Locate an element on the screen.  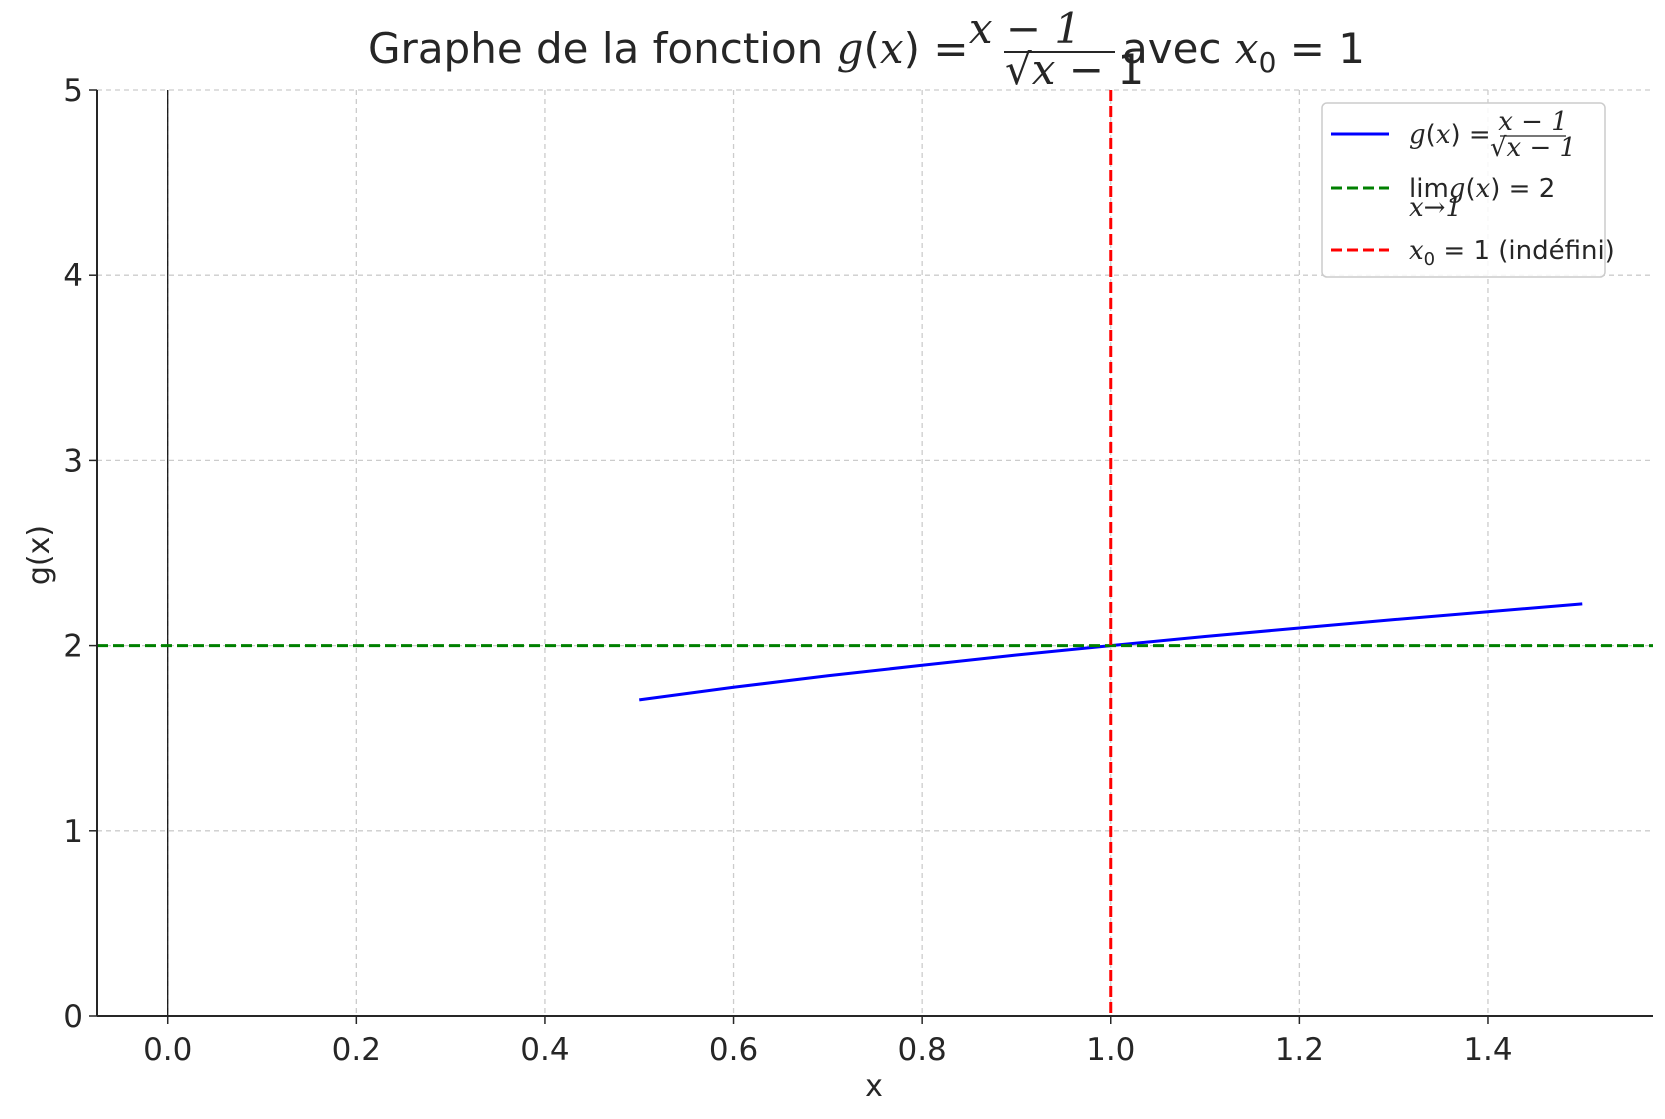
title-prefix: Graphe de la fonction is located at coordinates (602, 48).